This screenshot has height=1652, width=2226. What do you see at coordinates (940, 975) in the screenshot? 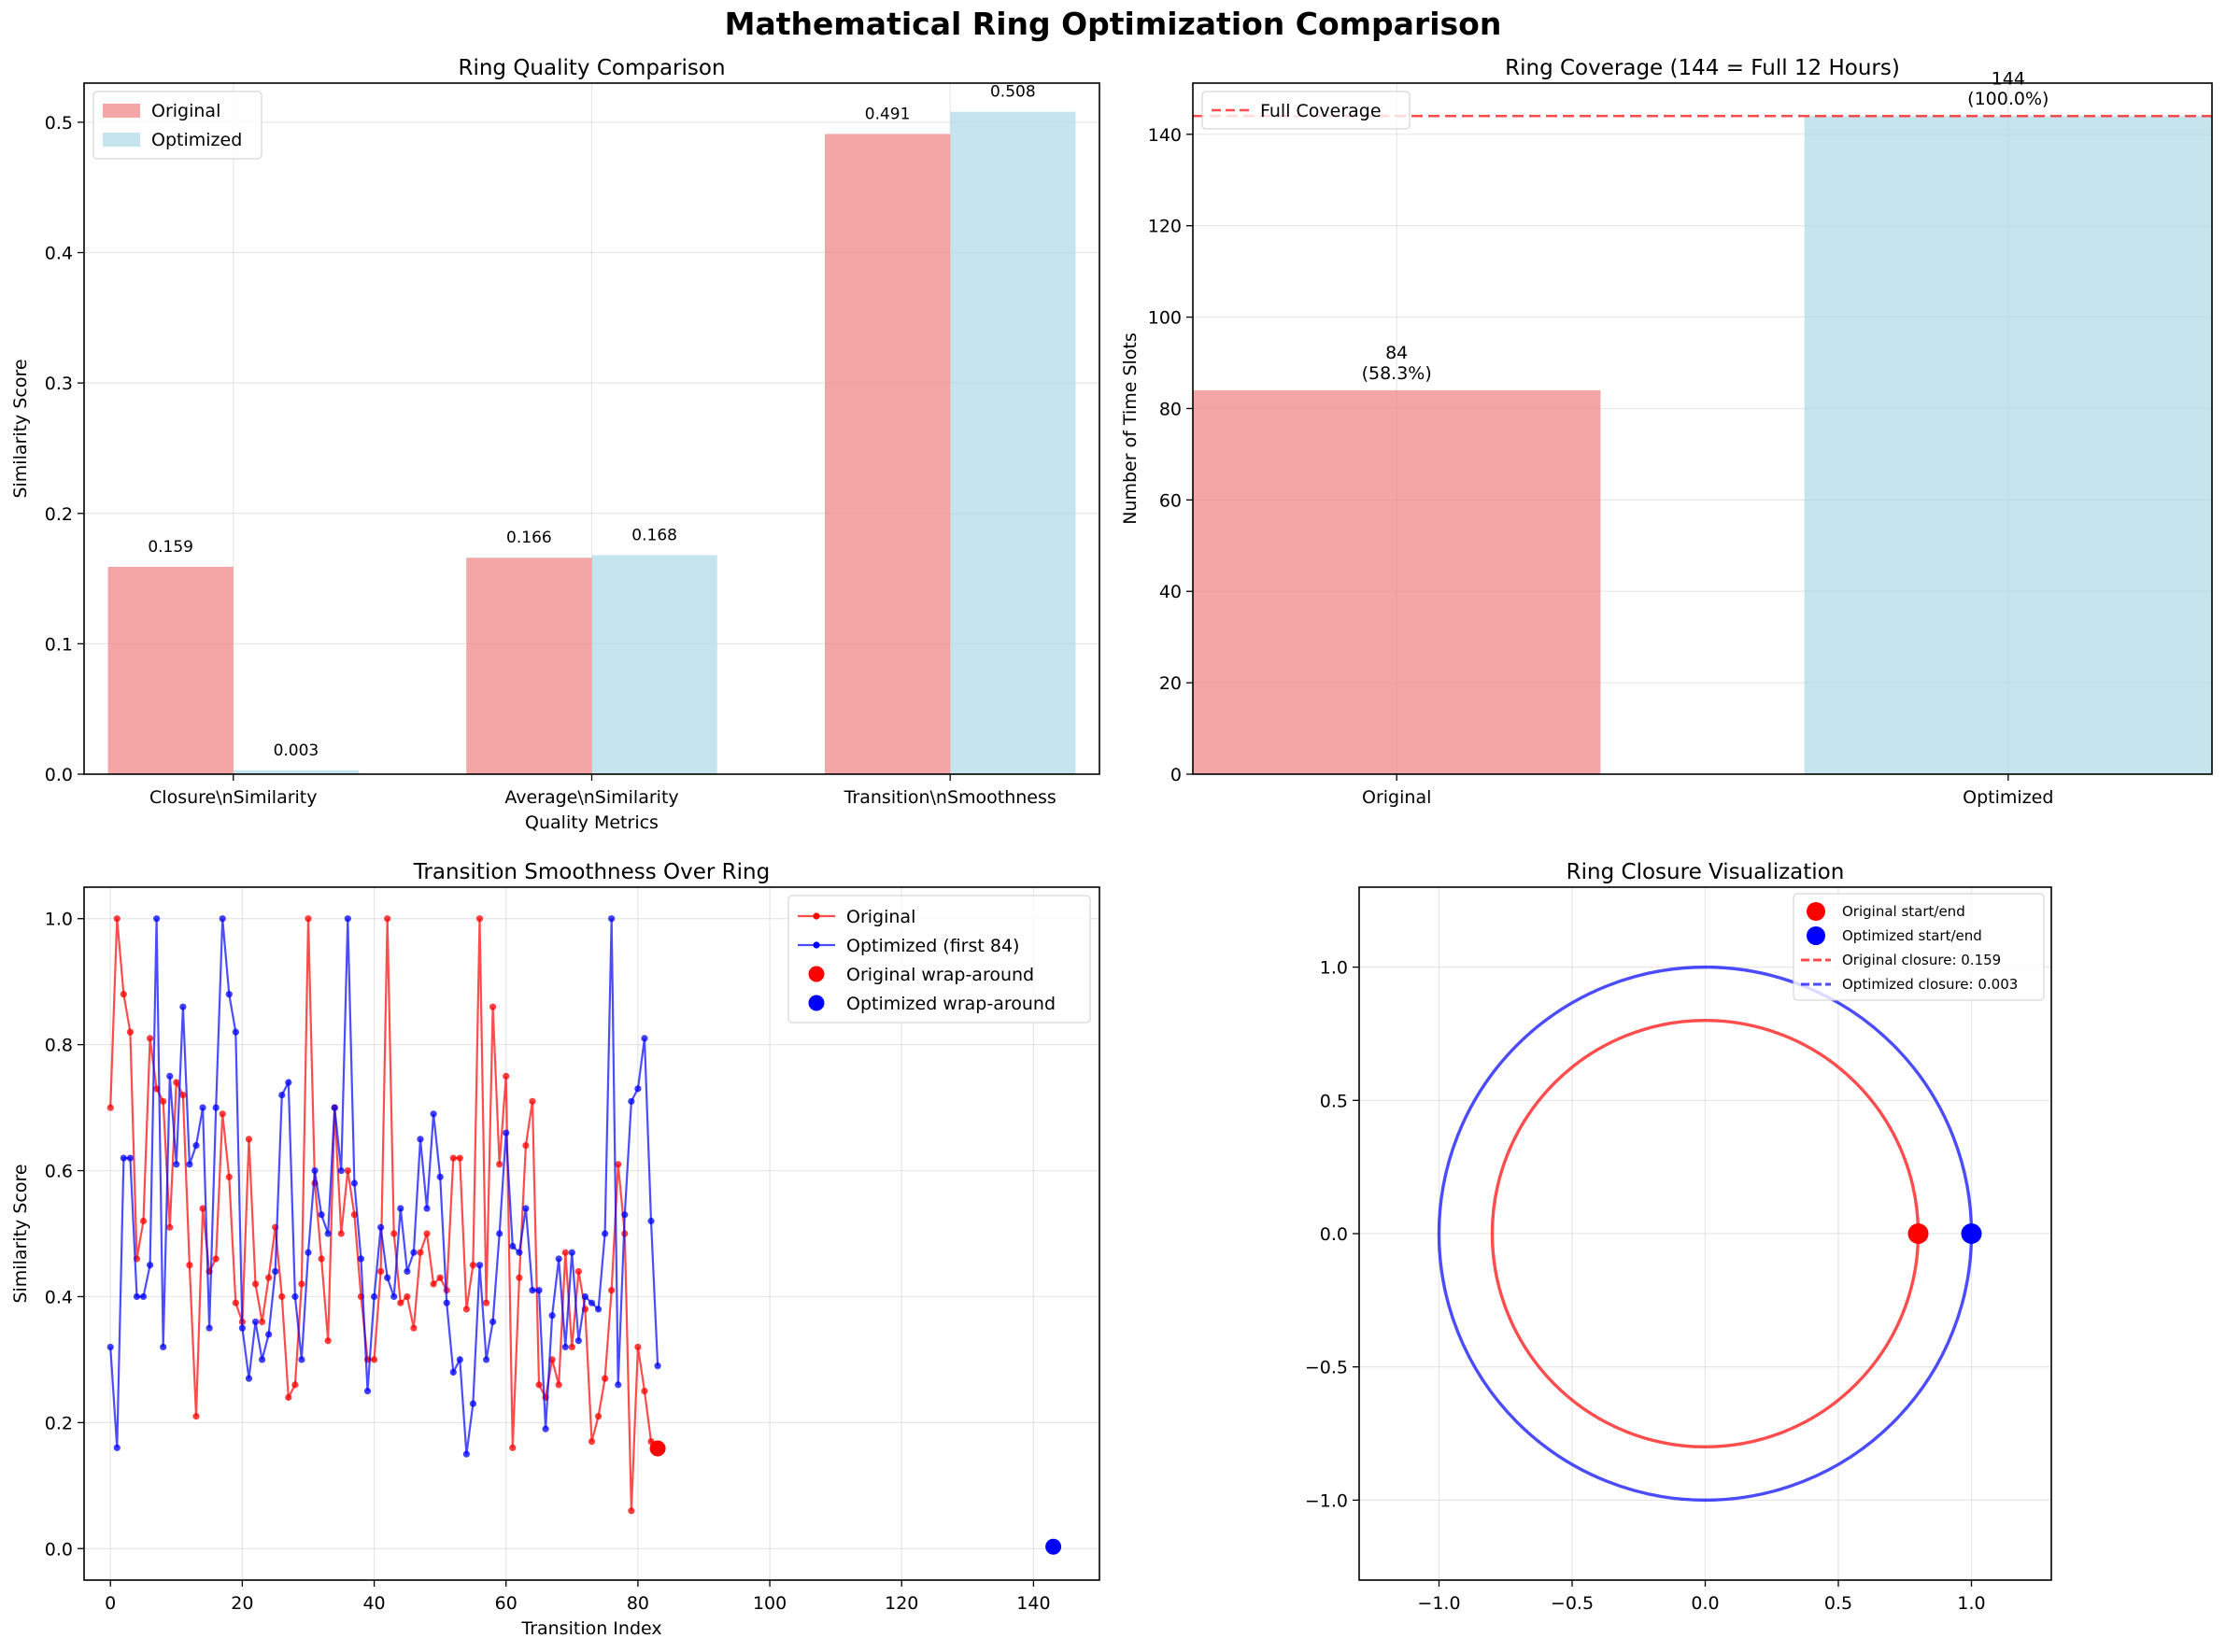
I see `legend-label: Original wrap-around` at bounding box center [940, 975].